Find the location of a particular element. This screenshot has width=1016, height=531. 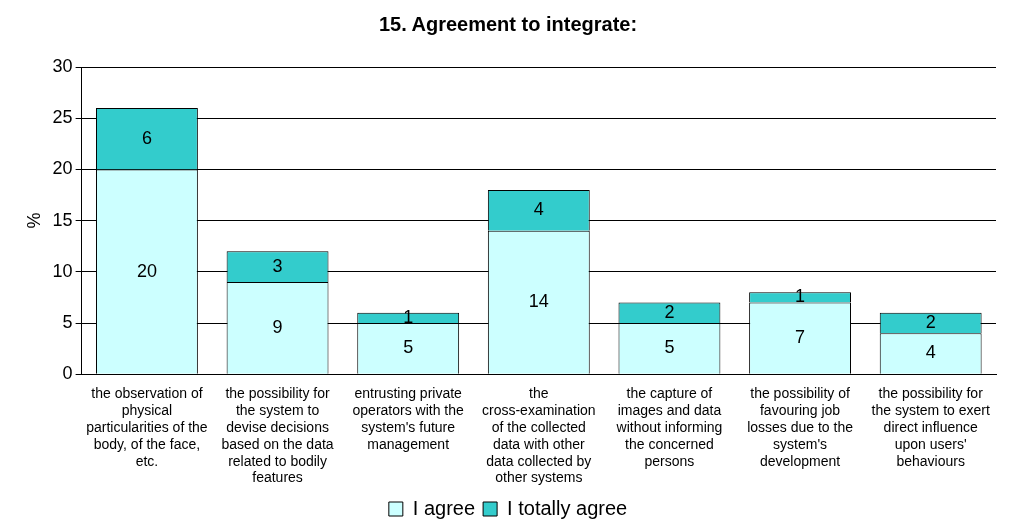

y-tick-label: 15 is located at coordinates (62, 219).